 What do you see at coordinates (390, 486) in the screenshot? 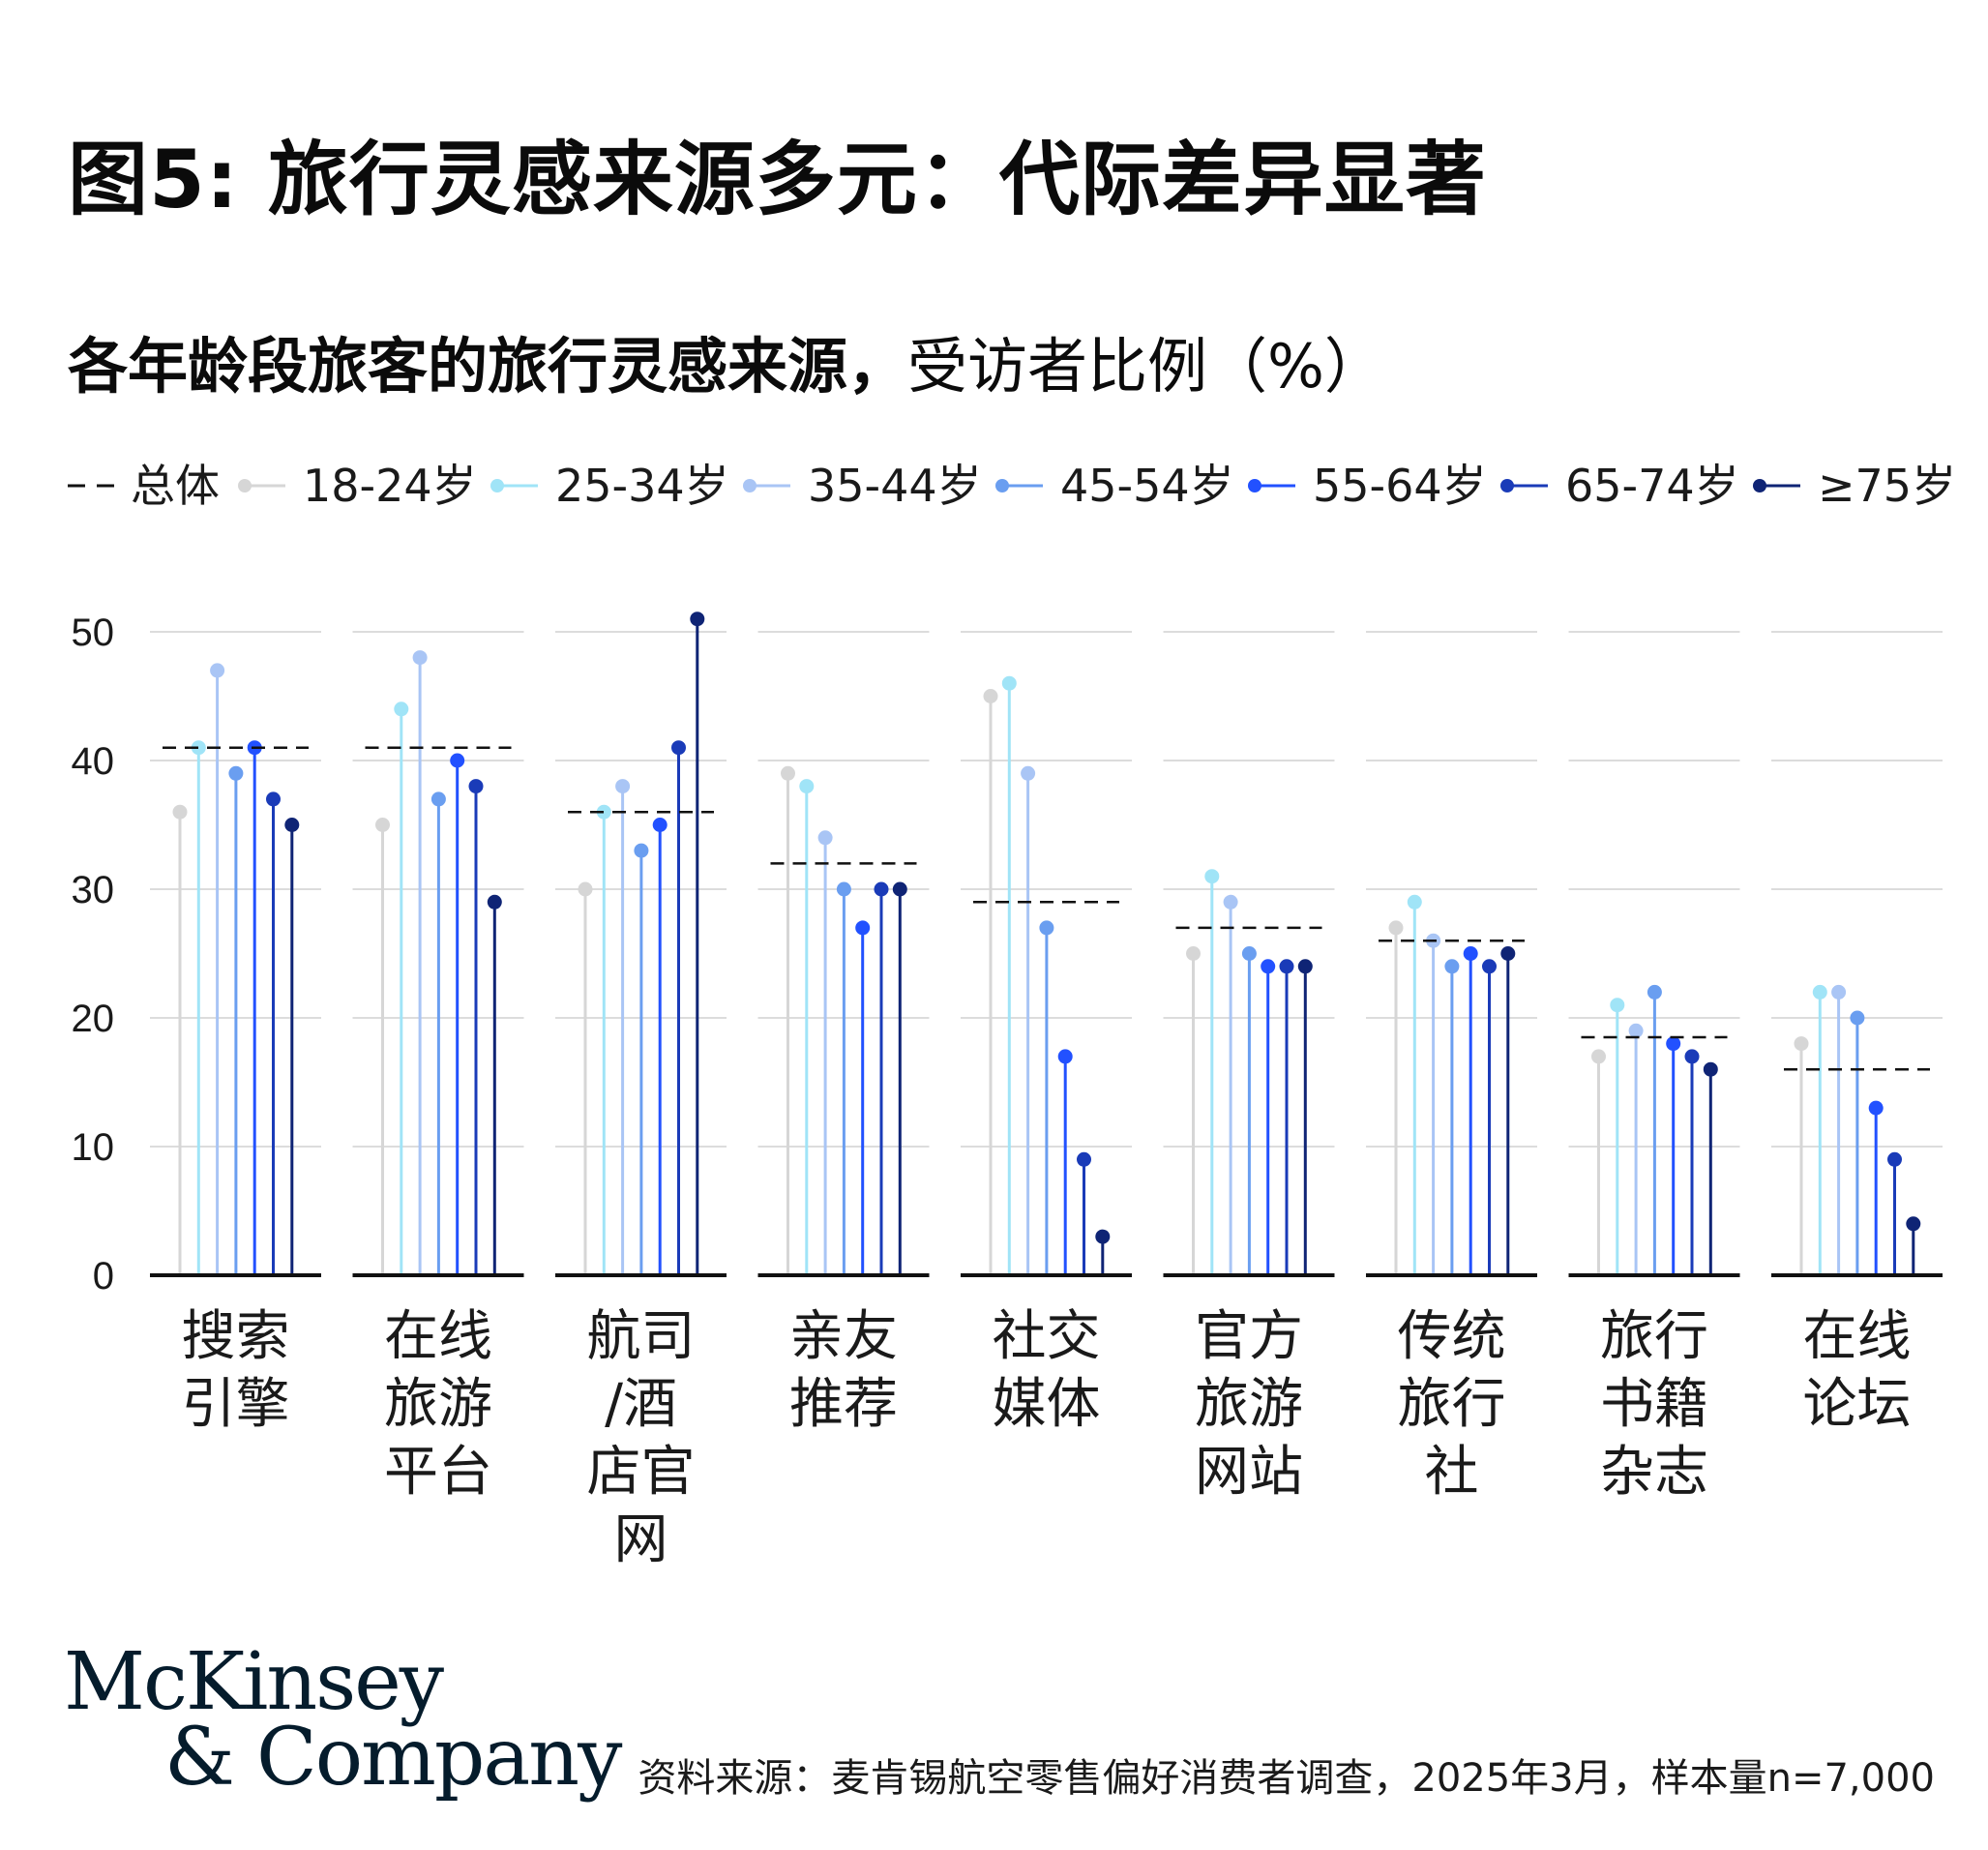
I see `legend-series-label: 18-24岁` at bounding box center [390, 486].